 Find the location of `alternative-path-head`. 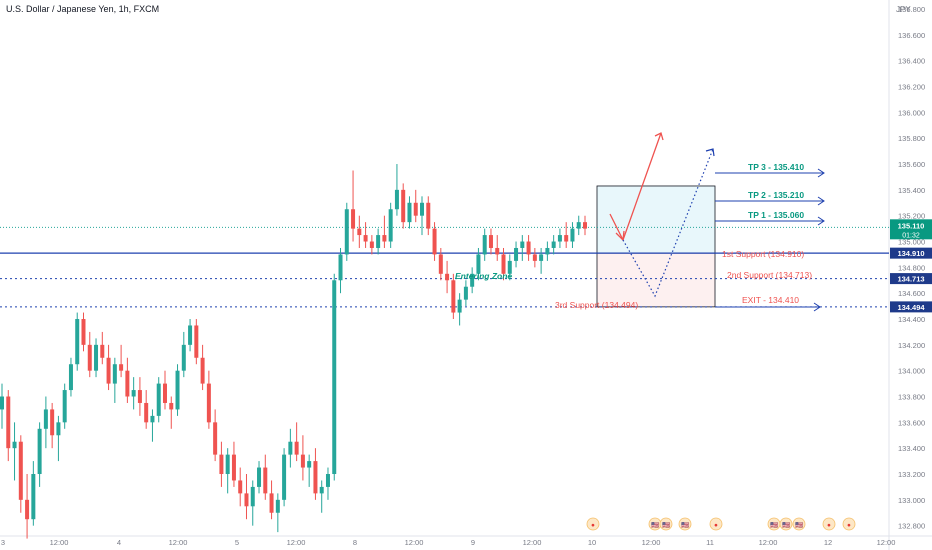

alternative-path-head is located at coordinates (710, 152).